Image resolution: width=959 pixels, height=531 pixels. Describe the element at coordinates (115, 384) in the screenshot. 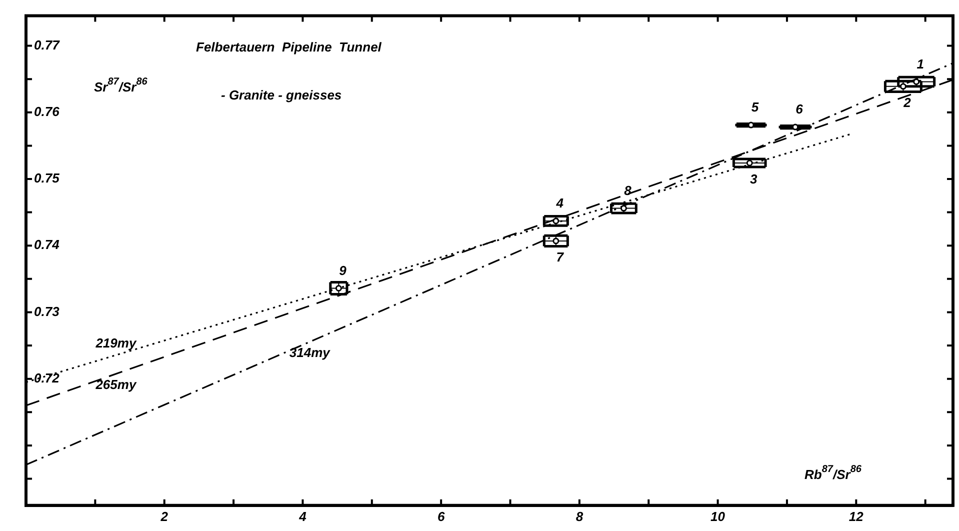

I see `annotation: 265my` at that location.